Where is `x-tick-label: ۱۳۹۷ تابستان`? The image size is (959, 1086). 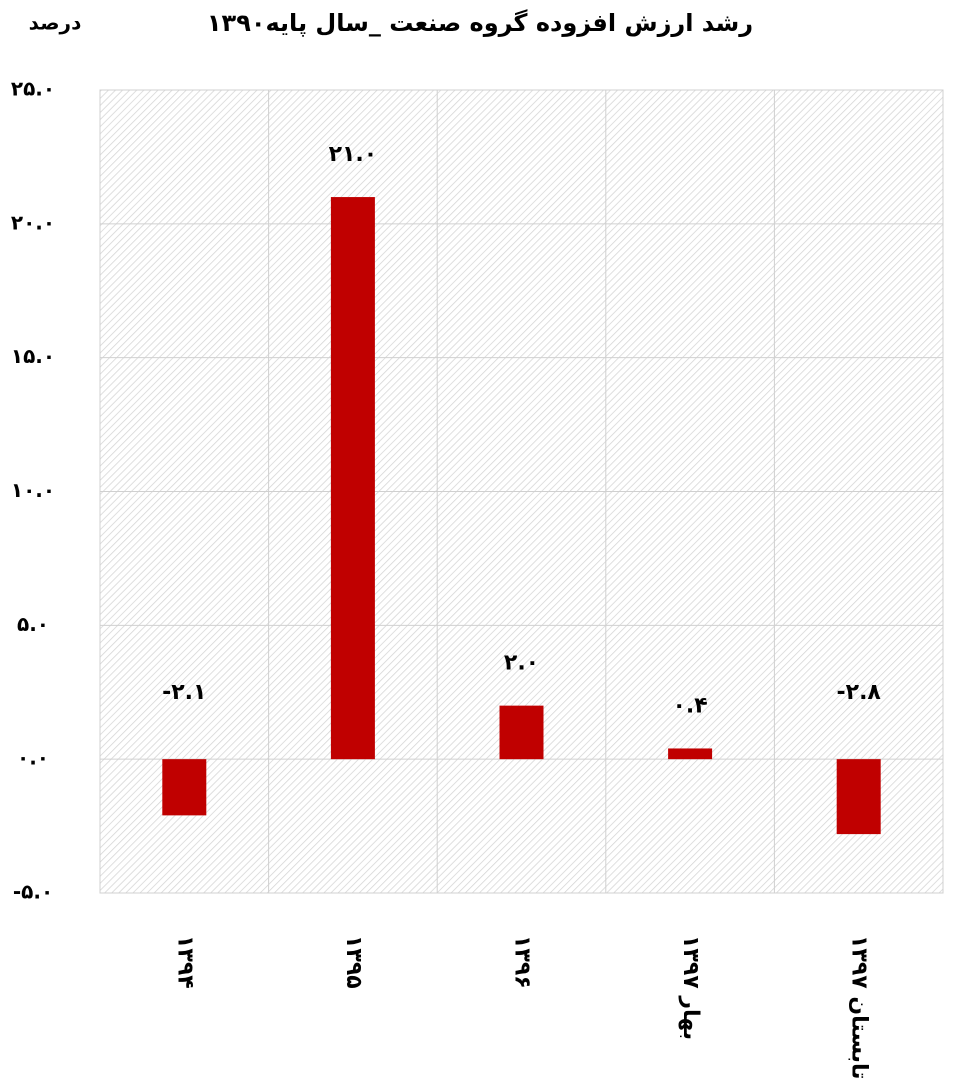
x-tick-label: ۱۳۹۷ تابستان is located at coordinates (859, 1007).